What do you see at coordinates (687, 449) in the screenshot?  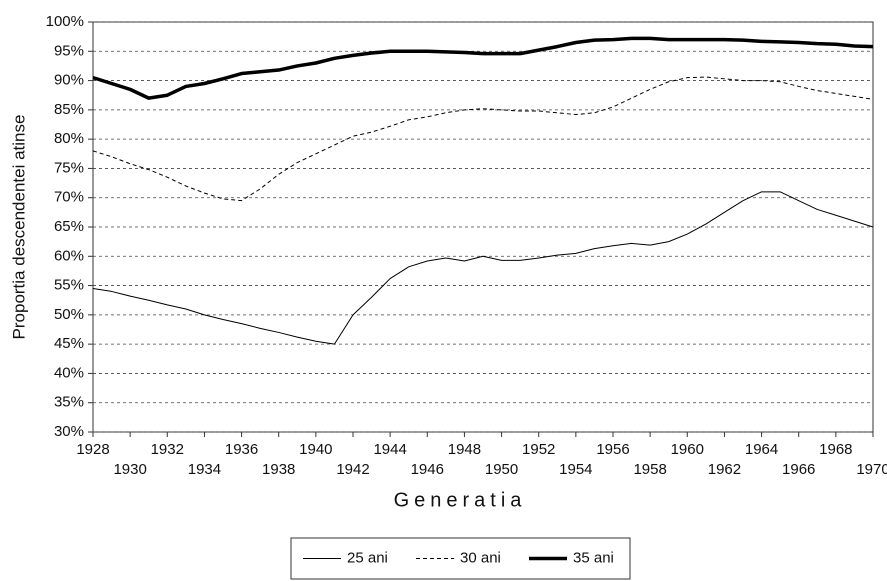 I see `x-tick-label: 1960` at bounding box center [687, 449].